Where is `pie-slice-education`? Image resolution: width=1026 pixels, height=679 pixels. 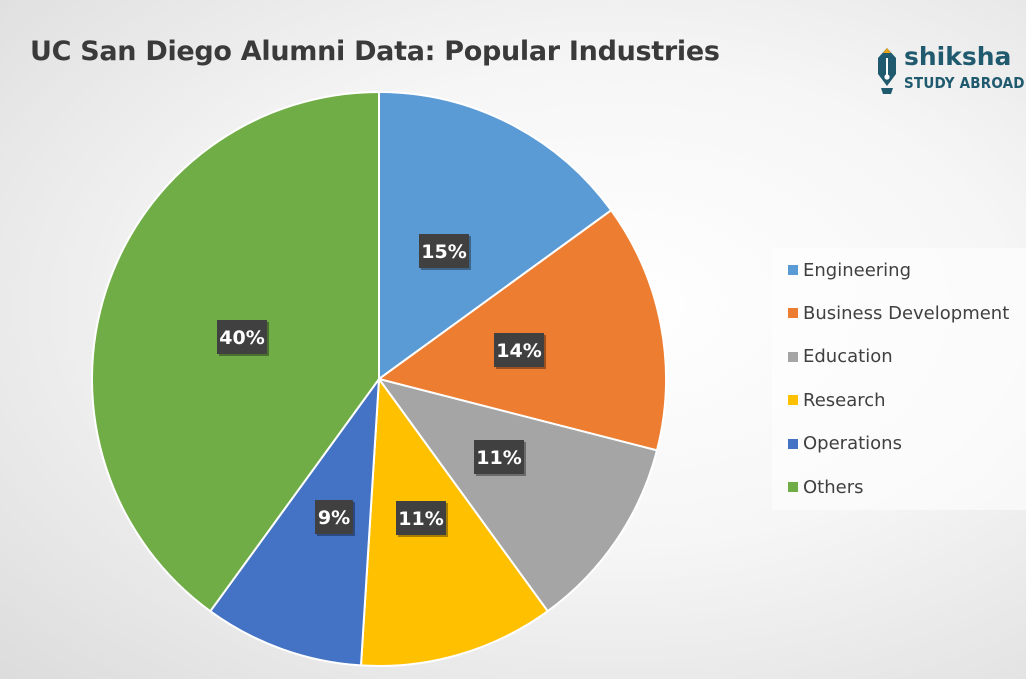 pie-slice-education is located at coordinates (517, 495).